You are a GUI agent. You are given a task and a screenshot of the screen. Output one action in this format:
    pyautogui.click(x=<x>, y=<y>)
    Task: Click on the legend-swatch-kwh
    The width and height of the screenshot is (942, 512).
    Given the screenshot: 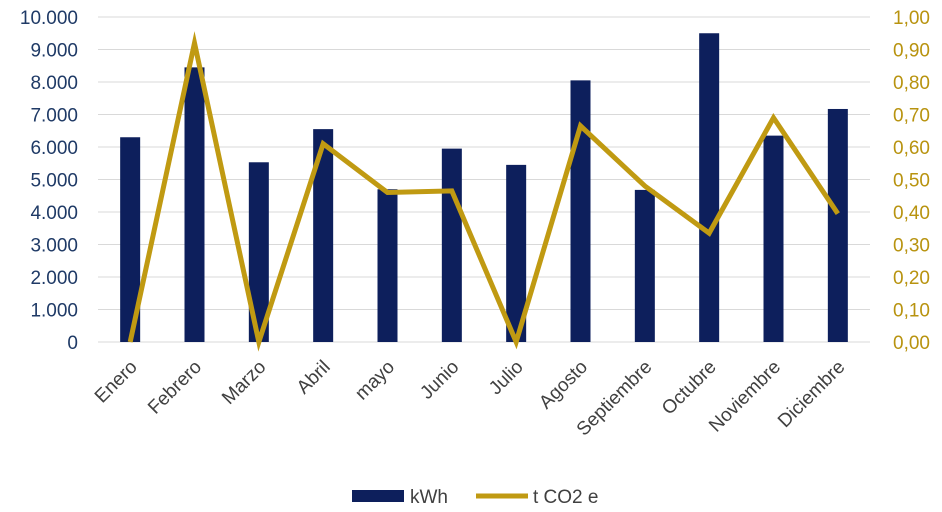 What is the action you would take?
    pyautogui.click(x=378, y=496)
    